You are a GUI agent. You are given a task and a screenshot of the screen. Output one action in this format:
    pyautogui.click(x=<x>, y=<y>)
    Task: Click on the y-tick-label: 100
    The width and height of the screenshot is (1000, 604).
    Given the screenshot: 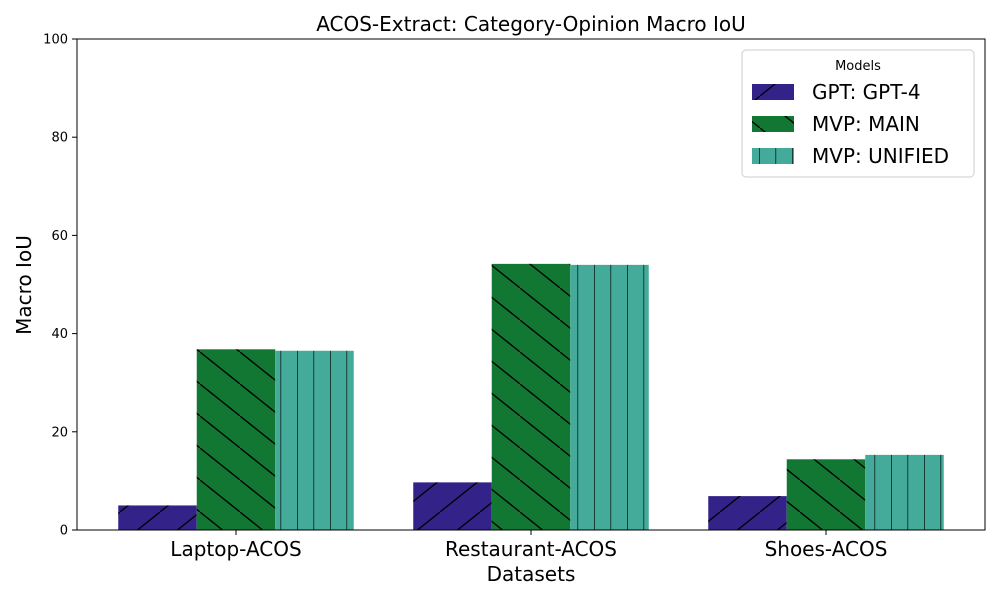 What is the action you would take?
    pyautogui.click(x=55, y=40)
    